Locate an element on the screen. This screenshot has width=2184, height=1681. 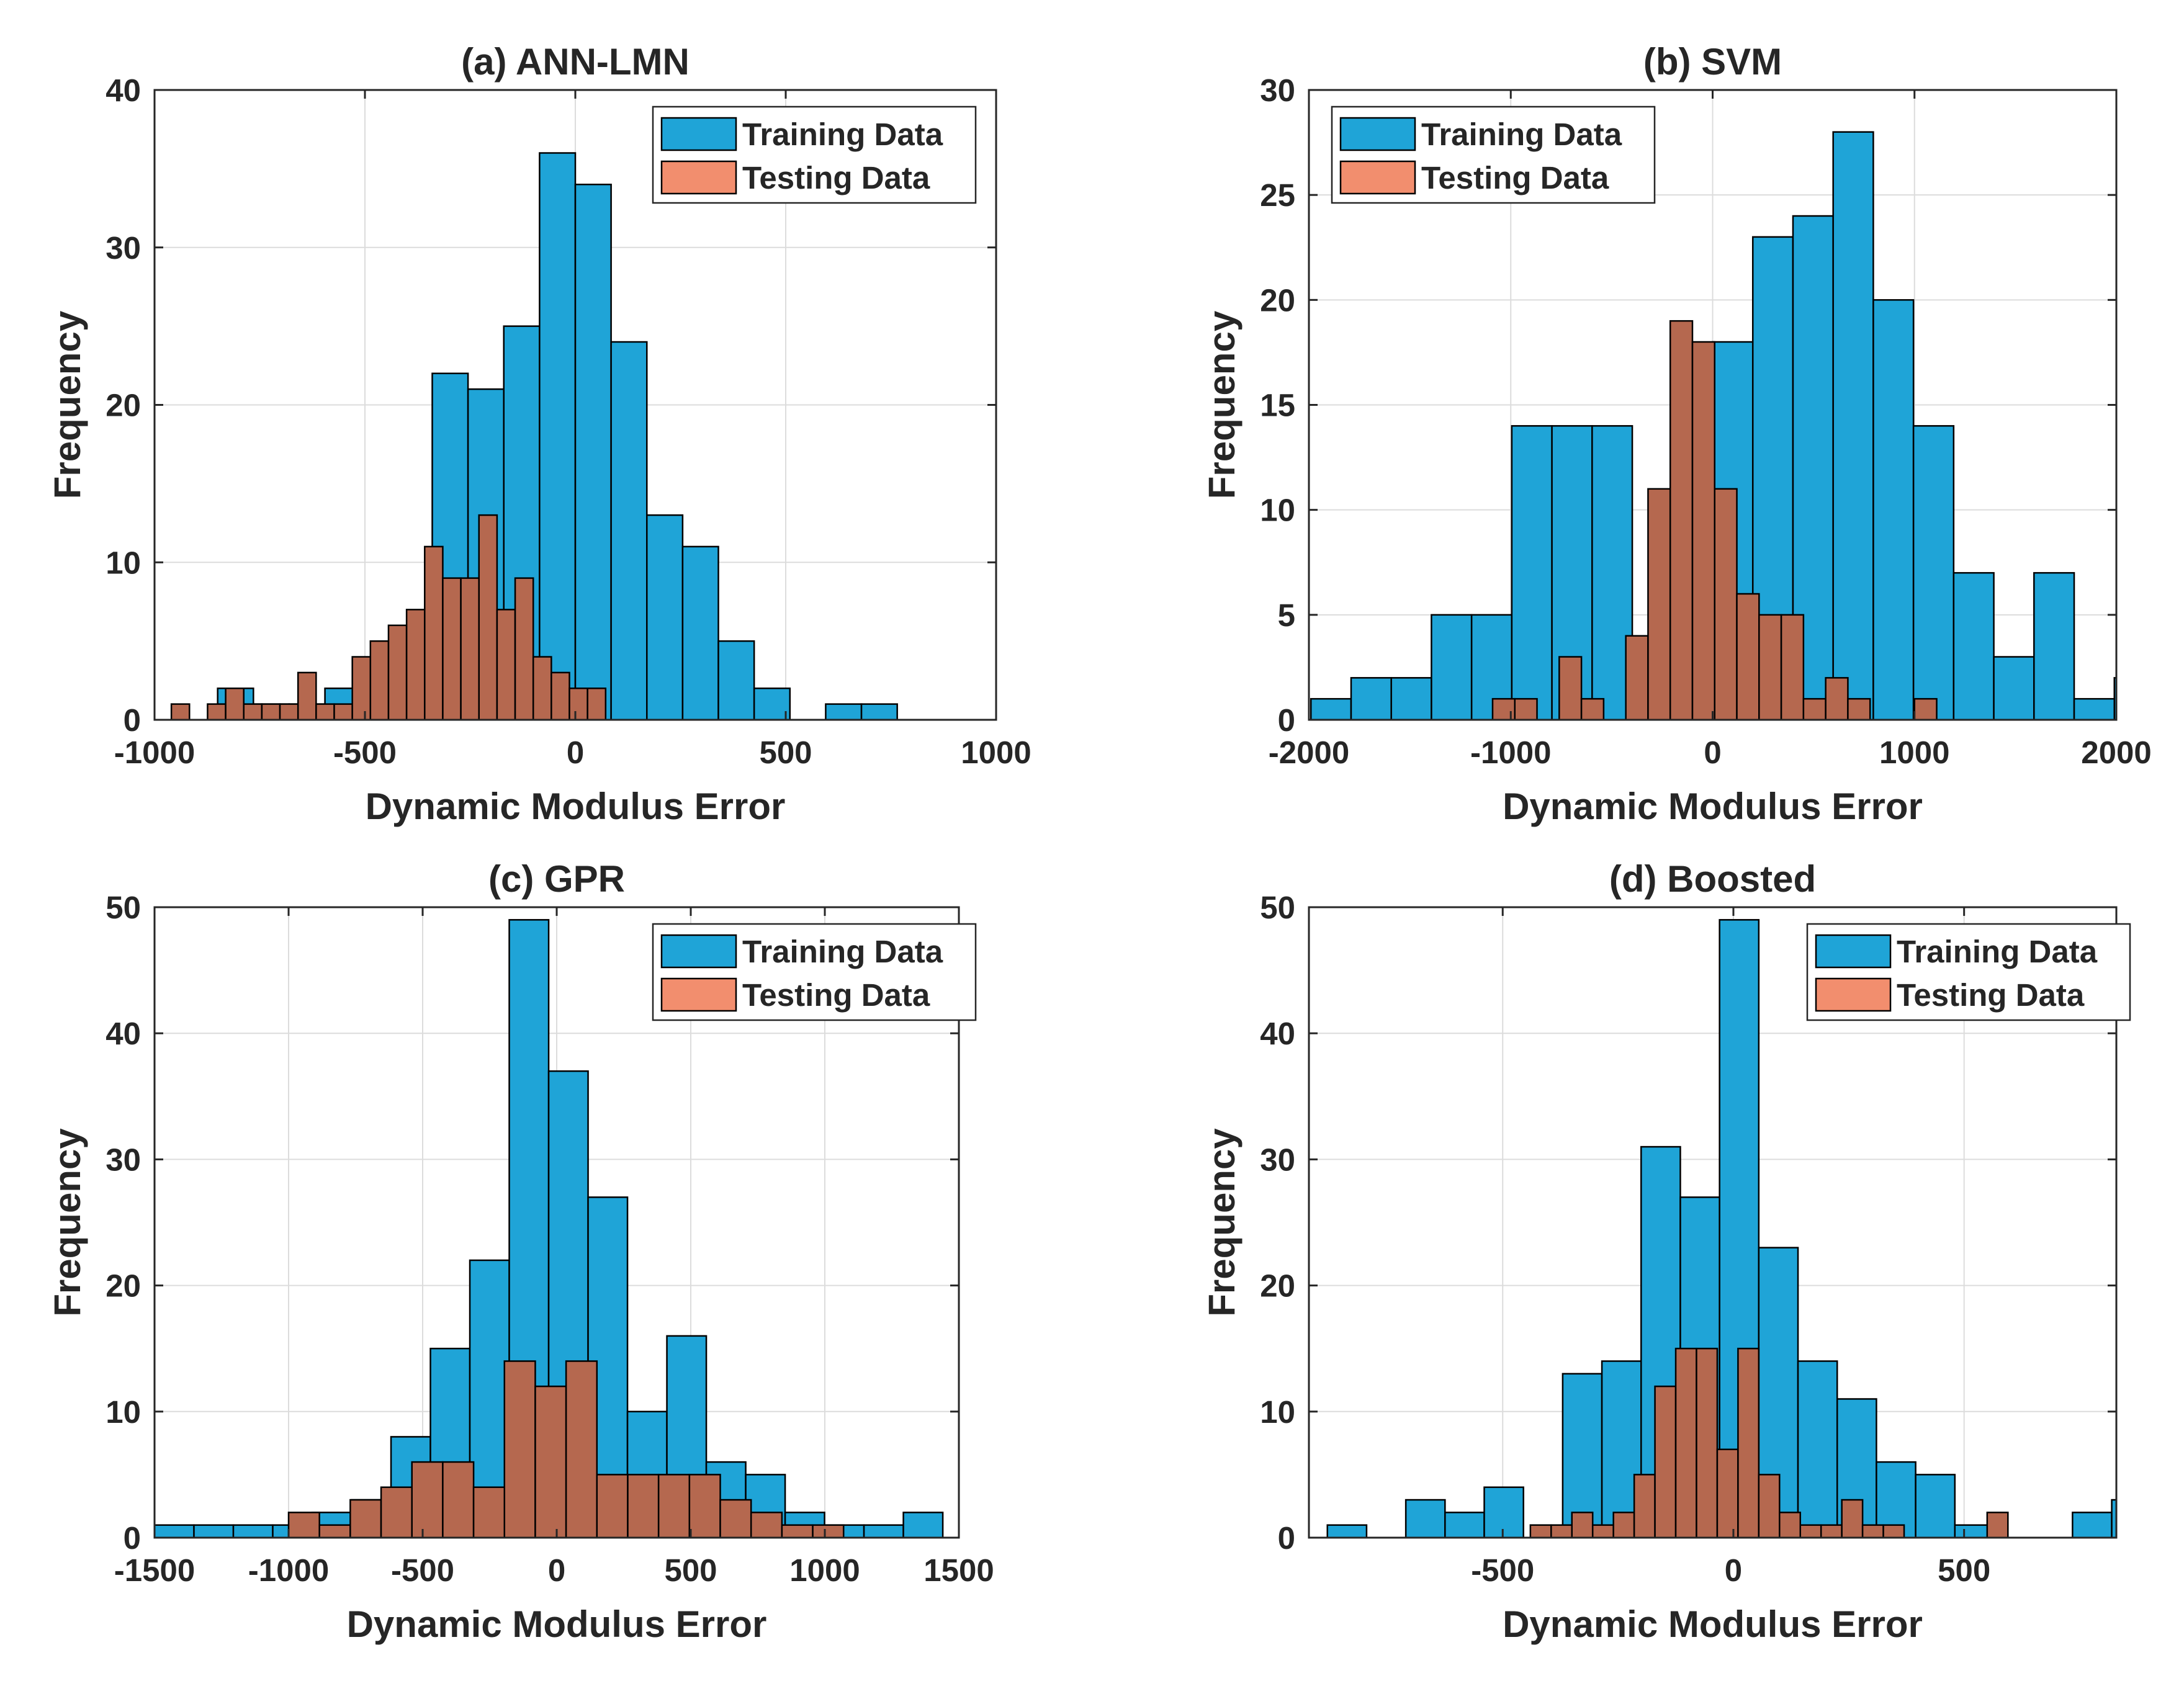
x-axis-label: Dynamic Modulus Error is located at coordinates (1713, 1624).